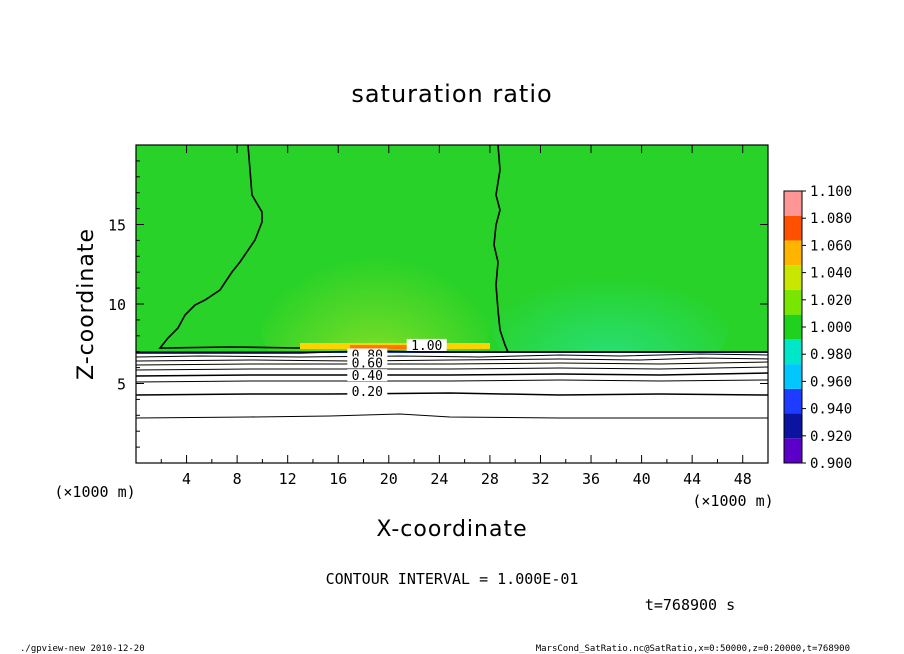  Describe the element at coordinates (117, 226) in the screenshot. I see `z-tick-label: 15` at that location.